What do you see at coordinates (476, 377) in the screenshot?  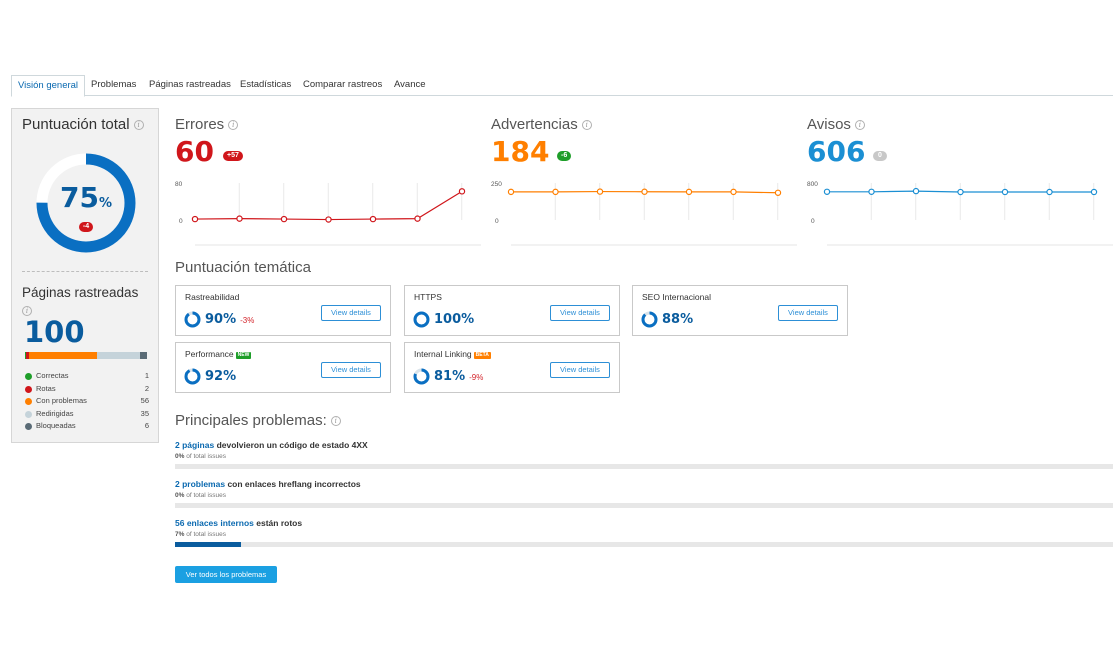 I see `thematic-card-delta: -9%` at bounding box center [476, 377].